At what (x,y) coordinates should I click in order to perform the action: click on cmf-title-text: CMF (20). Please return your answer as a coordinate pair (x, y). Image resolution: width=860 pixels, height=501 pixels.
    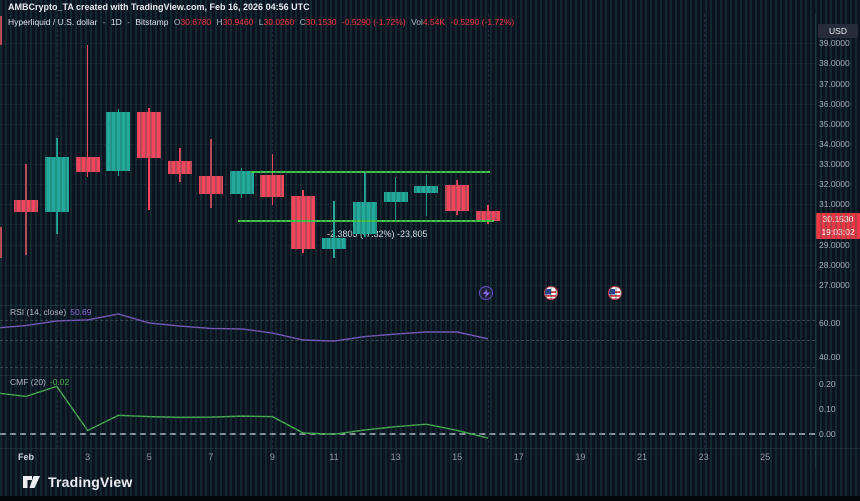
    Looking at the image, I should click on (28, 382).